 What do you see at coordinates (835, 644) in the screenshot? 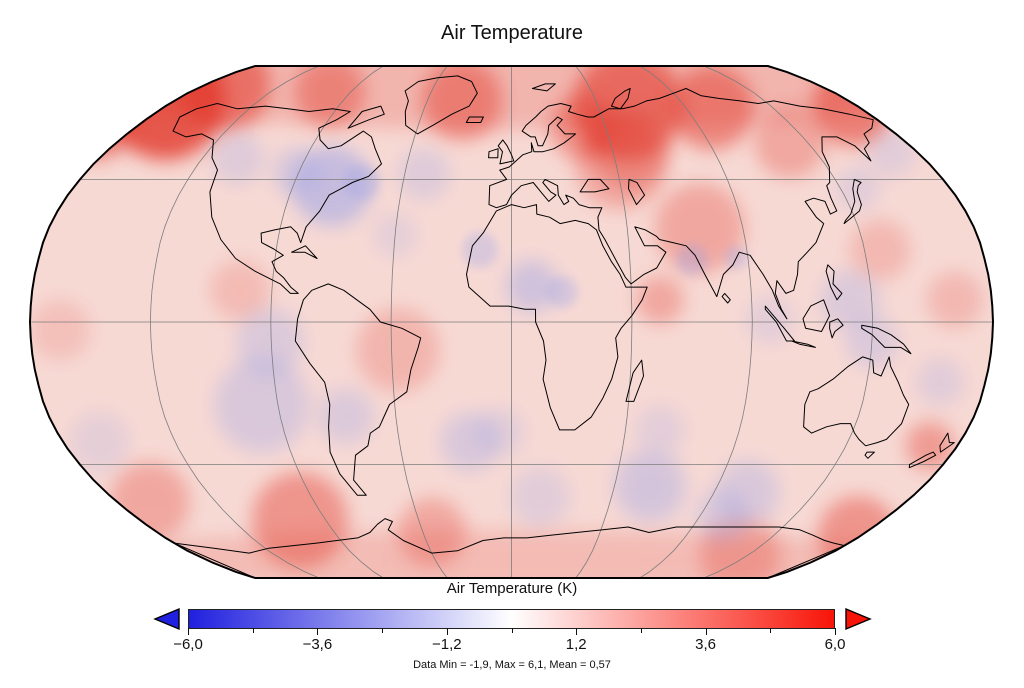
I see `colorbar-tick-label: 6,0` at bounding box center [835, 644].